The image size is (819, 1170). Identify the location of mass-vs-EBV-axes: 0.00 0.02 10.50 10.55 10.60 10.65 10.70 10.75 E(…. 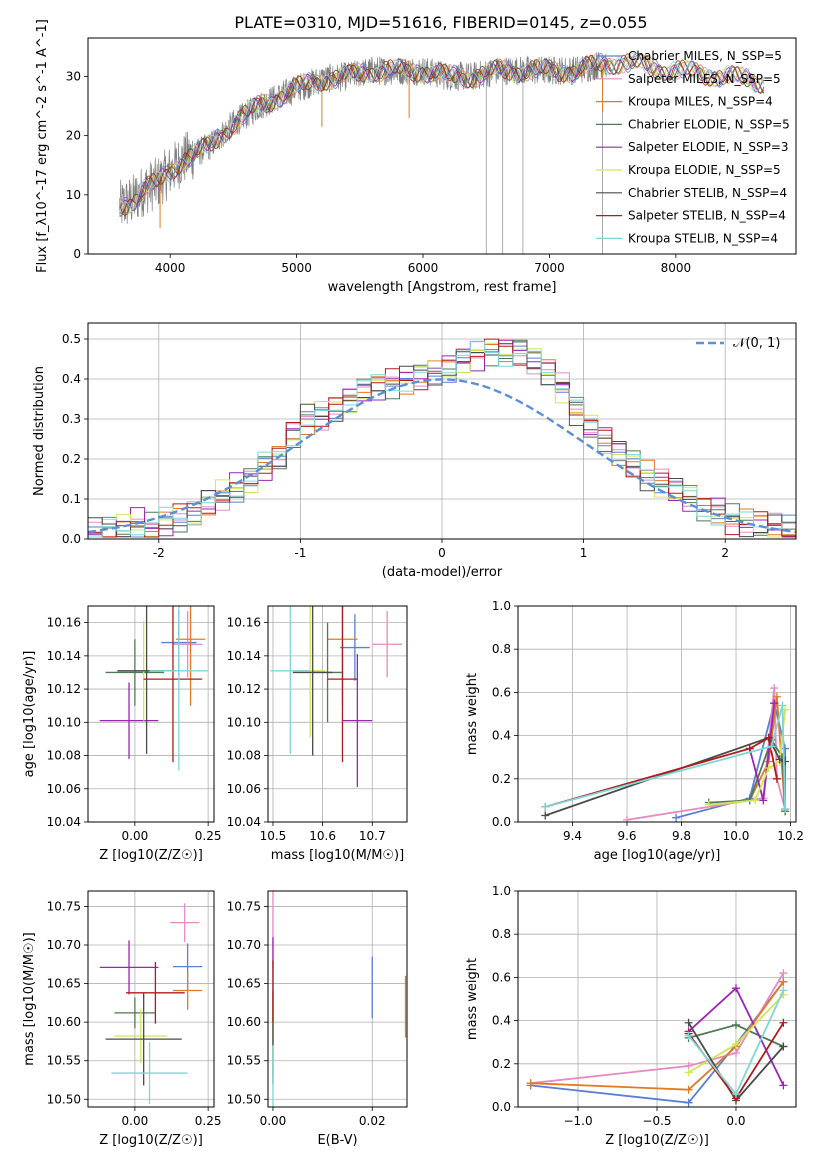
(317, 1019).